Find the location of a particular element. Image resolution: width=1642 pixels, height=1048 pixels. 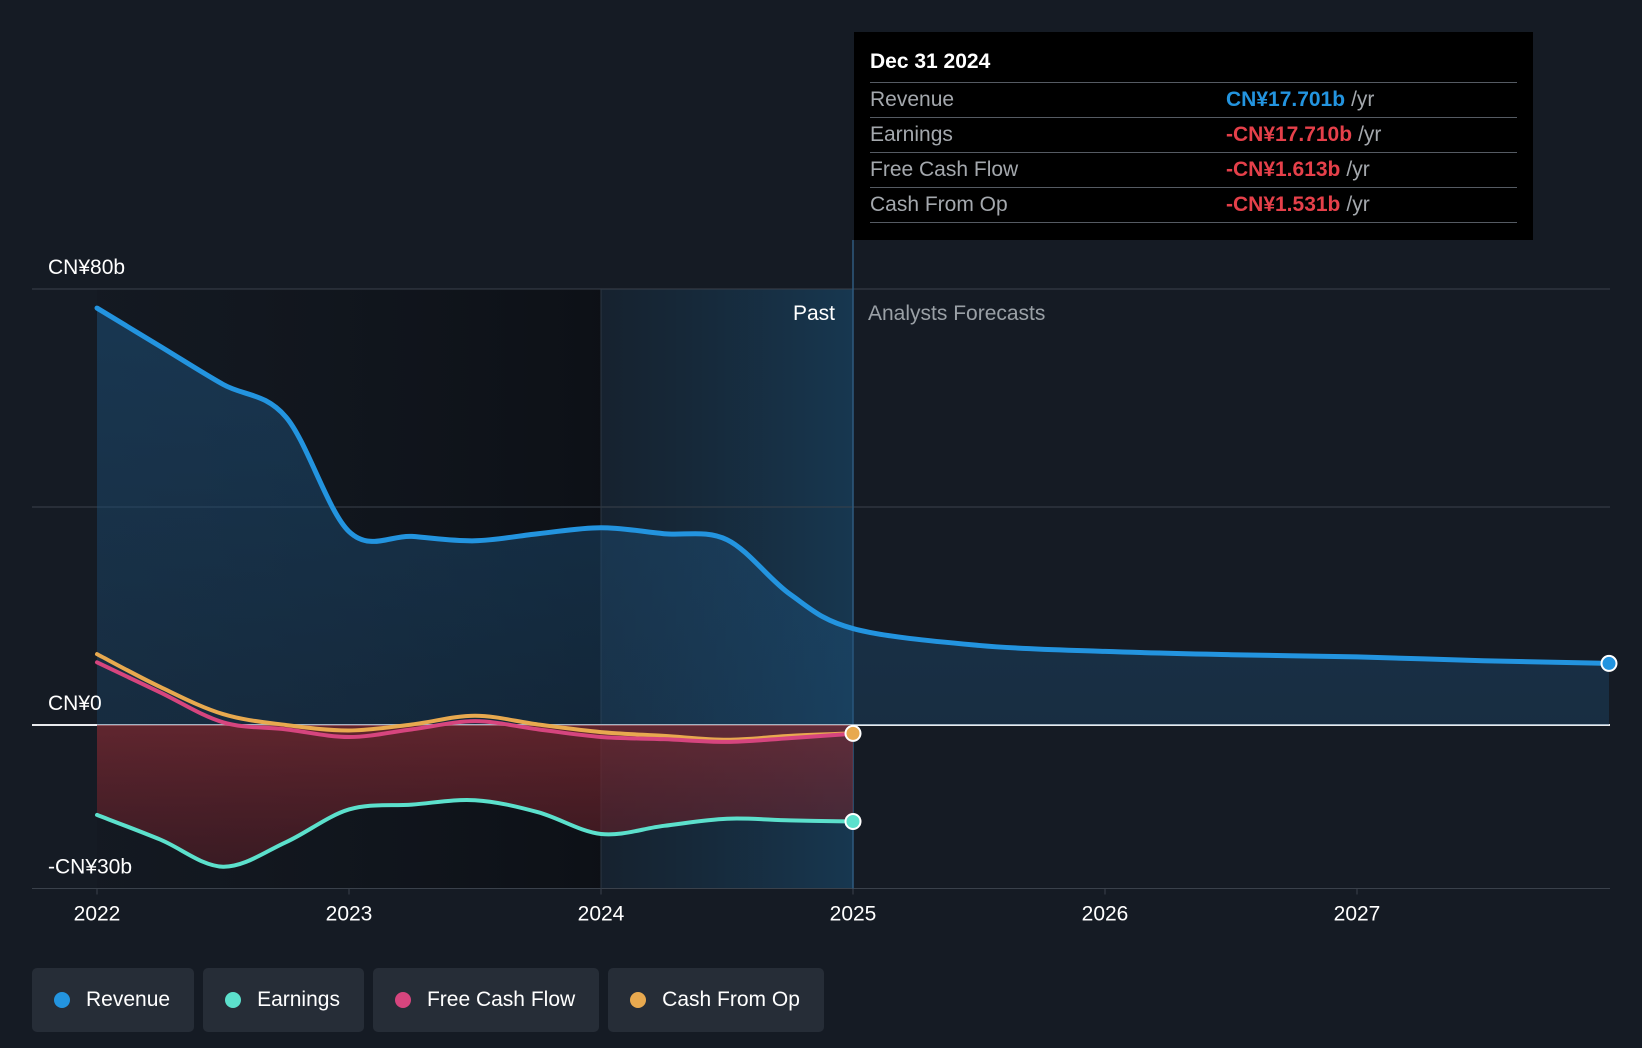

x-tick-label: 2026 is located at coordinates (1105, 914).